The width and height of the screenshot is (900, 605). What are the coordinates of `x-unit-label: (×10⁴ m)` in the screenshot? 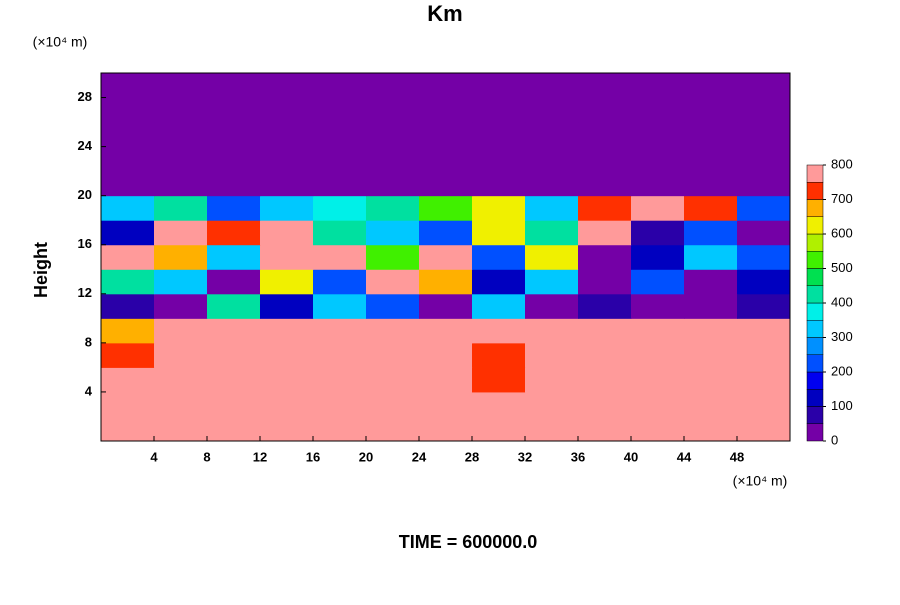 It's located at (760, 481).